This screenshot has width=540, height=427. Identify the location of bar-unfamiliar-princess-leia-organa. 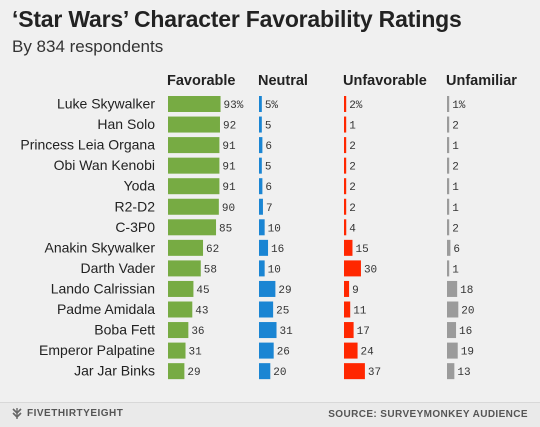
(448, 145).